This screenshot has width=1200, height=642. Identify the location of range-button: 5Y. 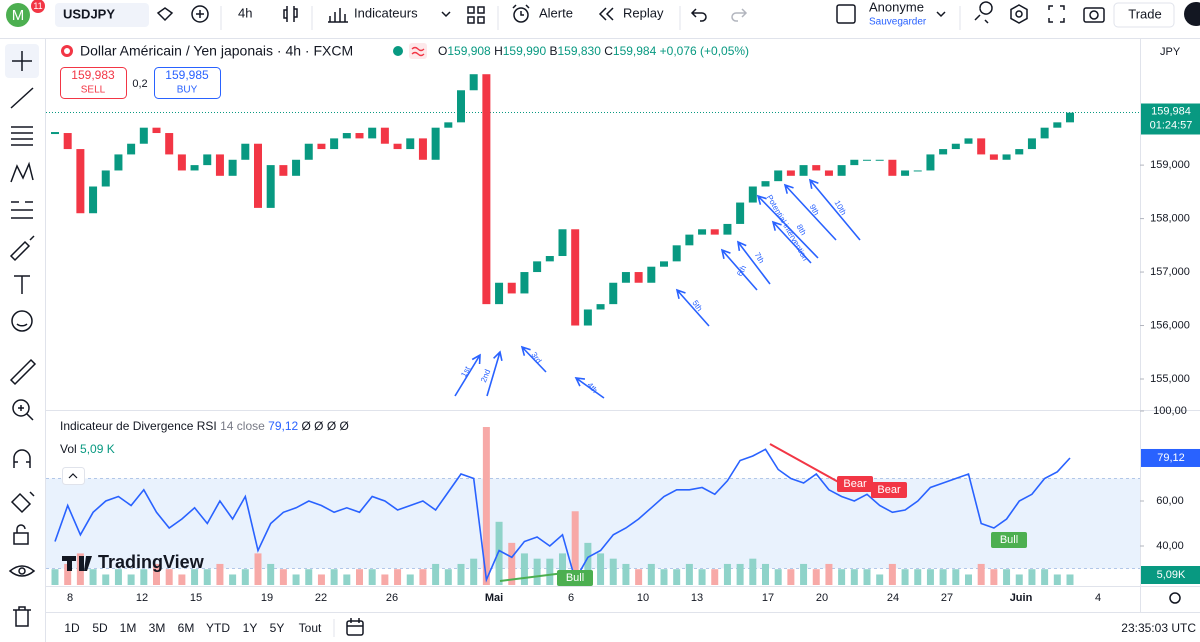
(277, 628).